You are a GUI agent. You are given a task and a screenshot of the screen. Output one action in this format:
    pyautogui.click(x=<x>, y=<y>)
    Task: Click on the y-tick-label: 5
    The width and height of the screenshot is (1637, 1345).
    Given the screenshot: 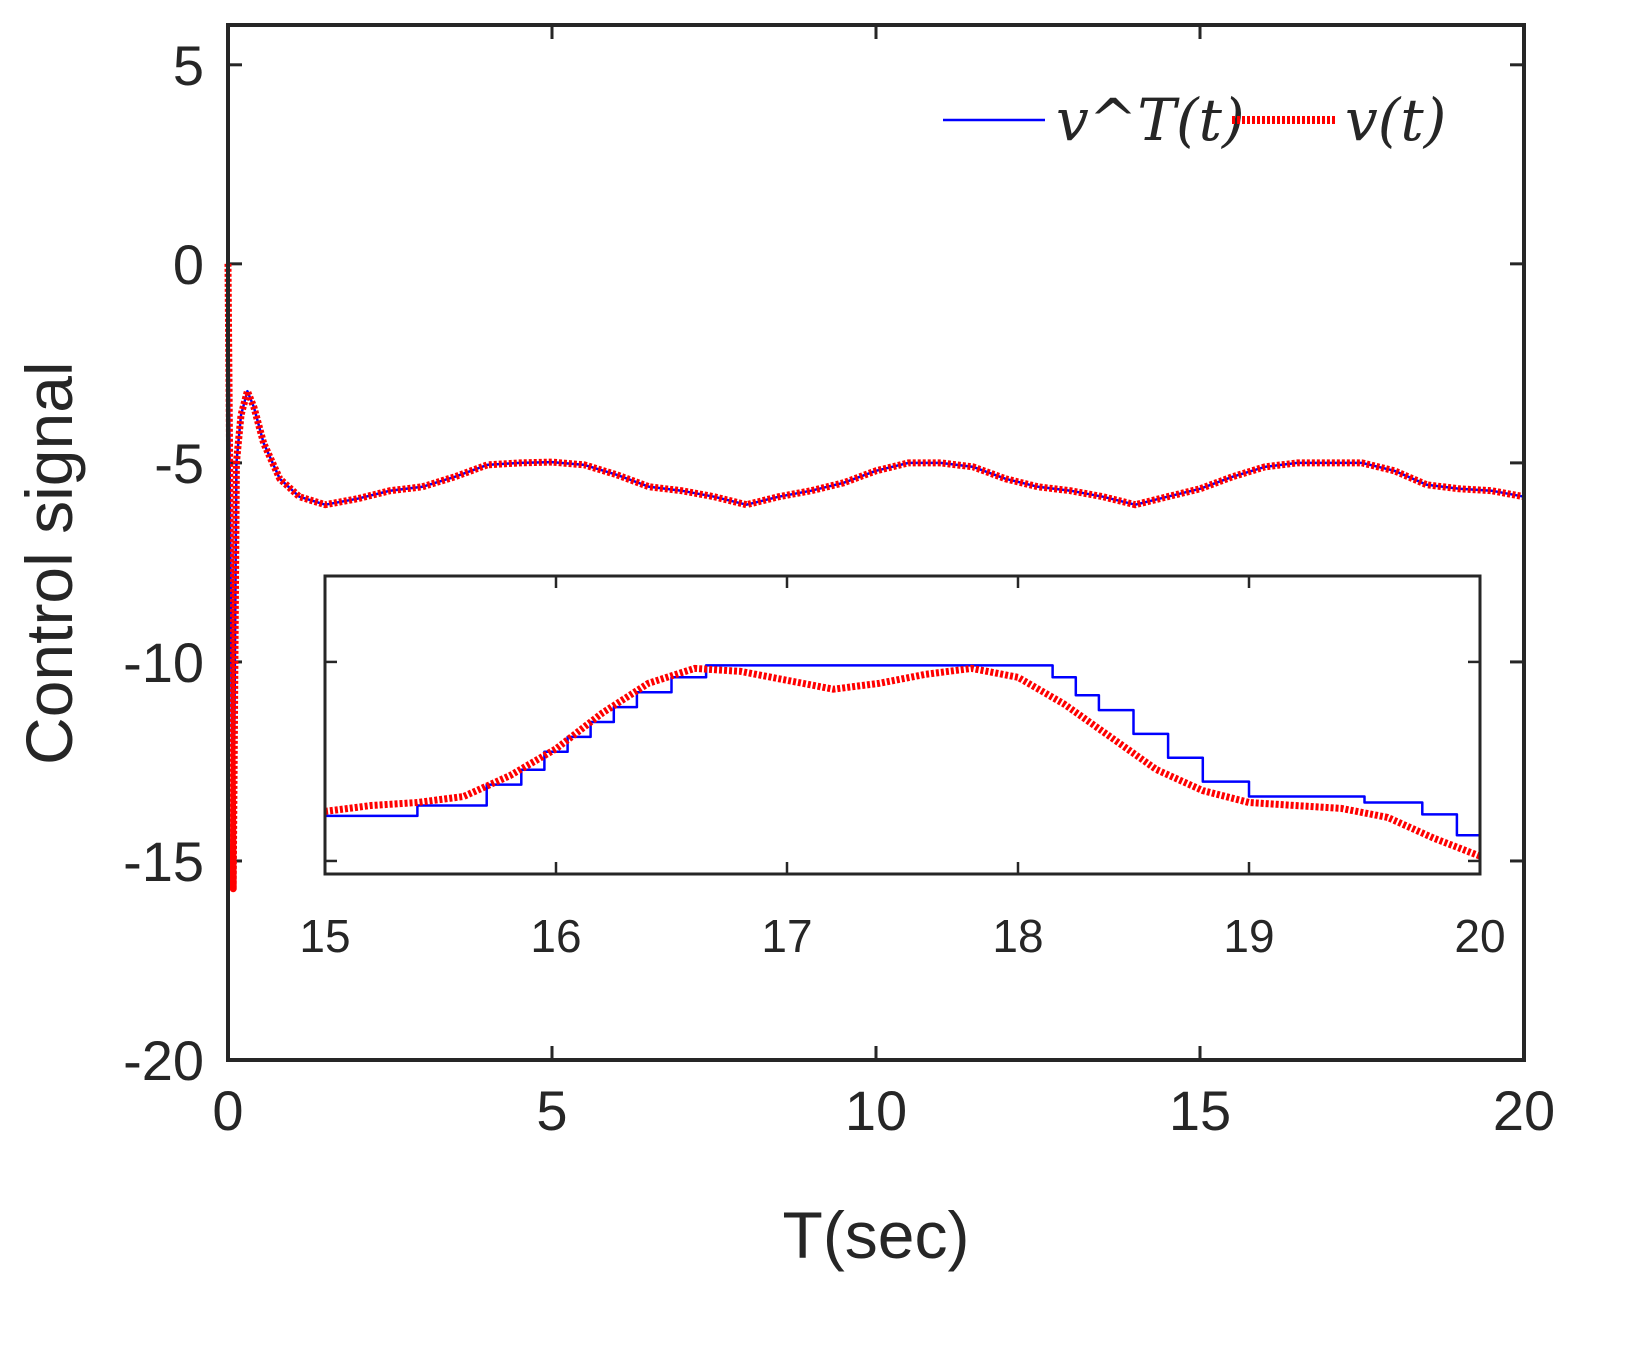 What is the action you would take?
    pyautogui.click(x=188, y=65)
    